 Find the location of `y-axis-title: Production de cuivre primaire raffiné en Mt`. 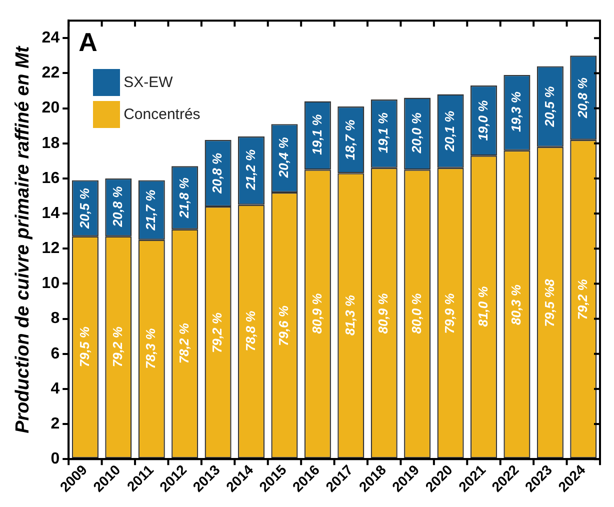

y-axis-title: Production de cuivre primaire raffiné en Mt is located at coordinates (23, 240).